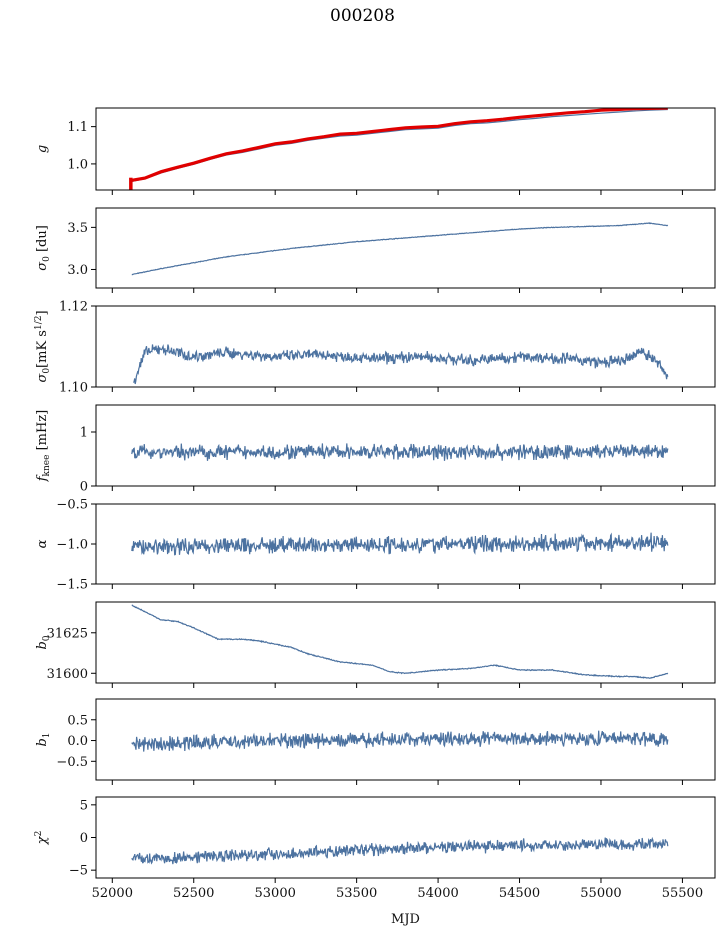 The height and width of the screenshot is (936, 725). I want to click on x-tick-label: 54000, so click(437, 893).